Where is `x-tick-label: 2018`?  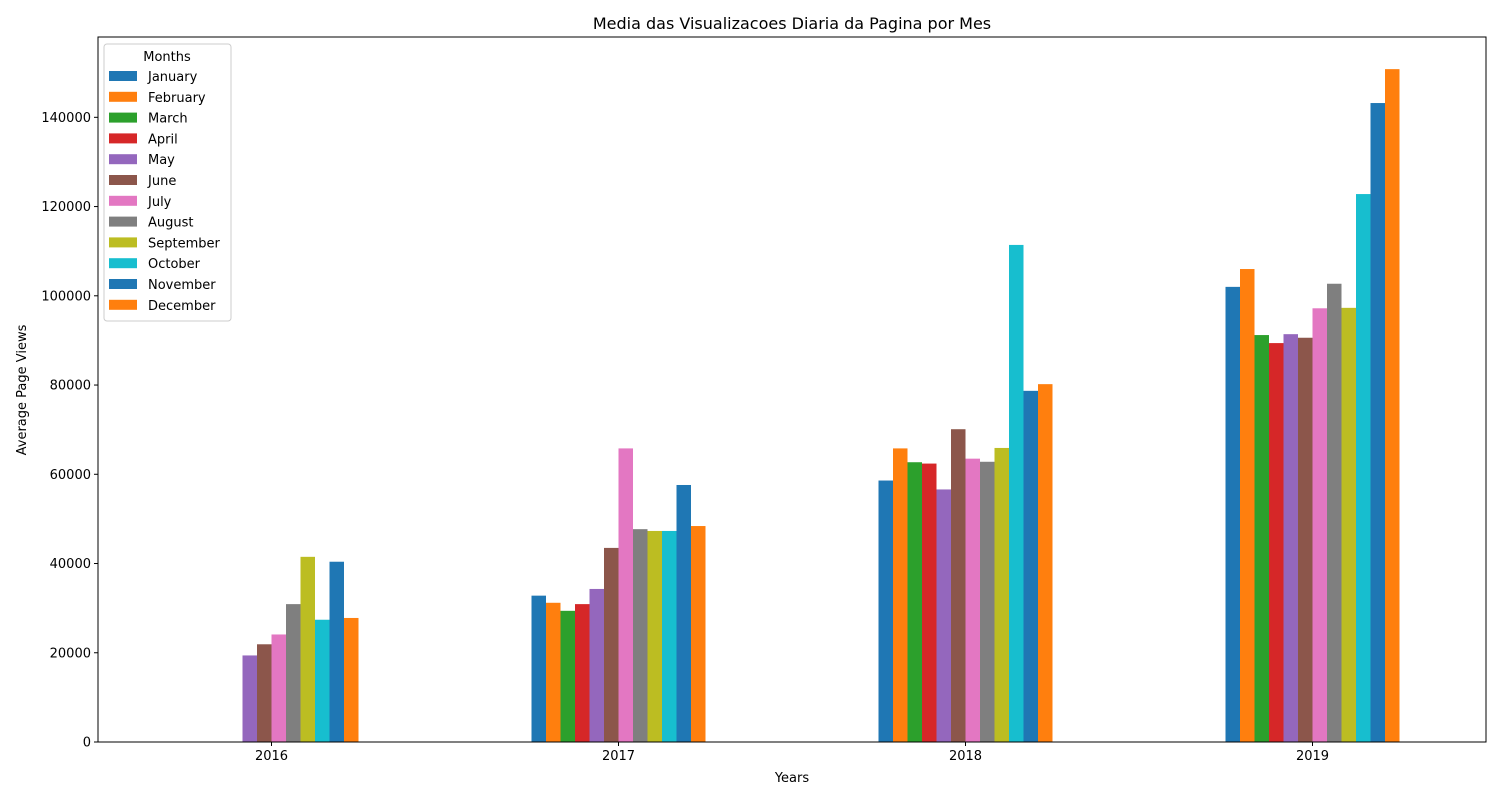
x-tick-label: 2018 is located at coordinates (965, 756).